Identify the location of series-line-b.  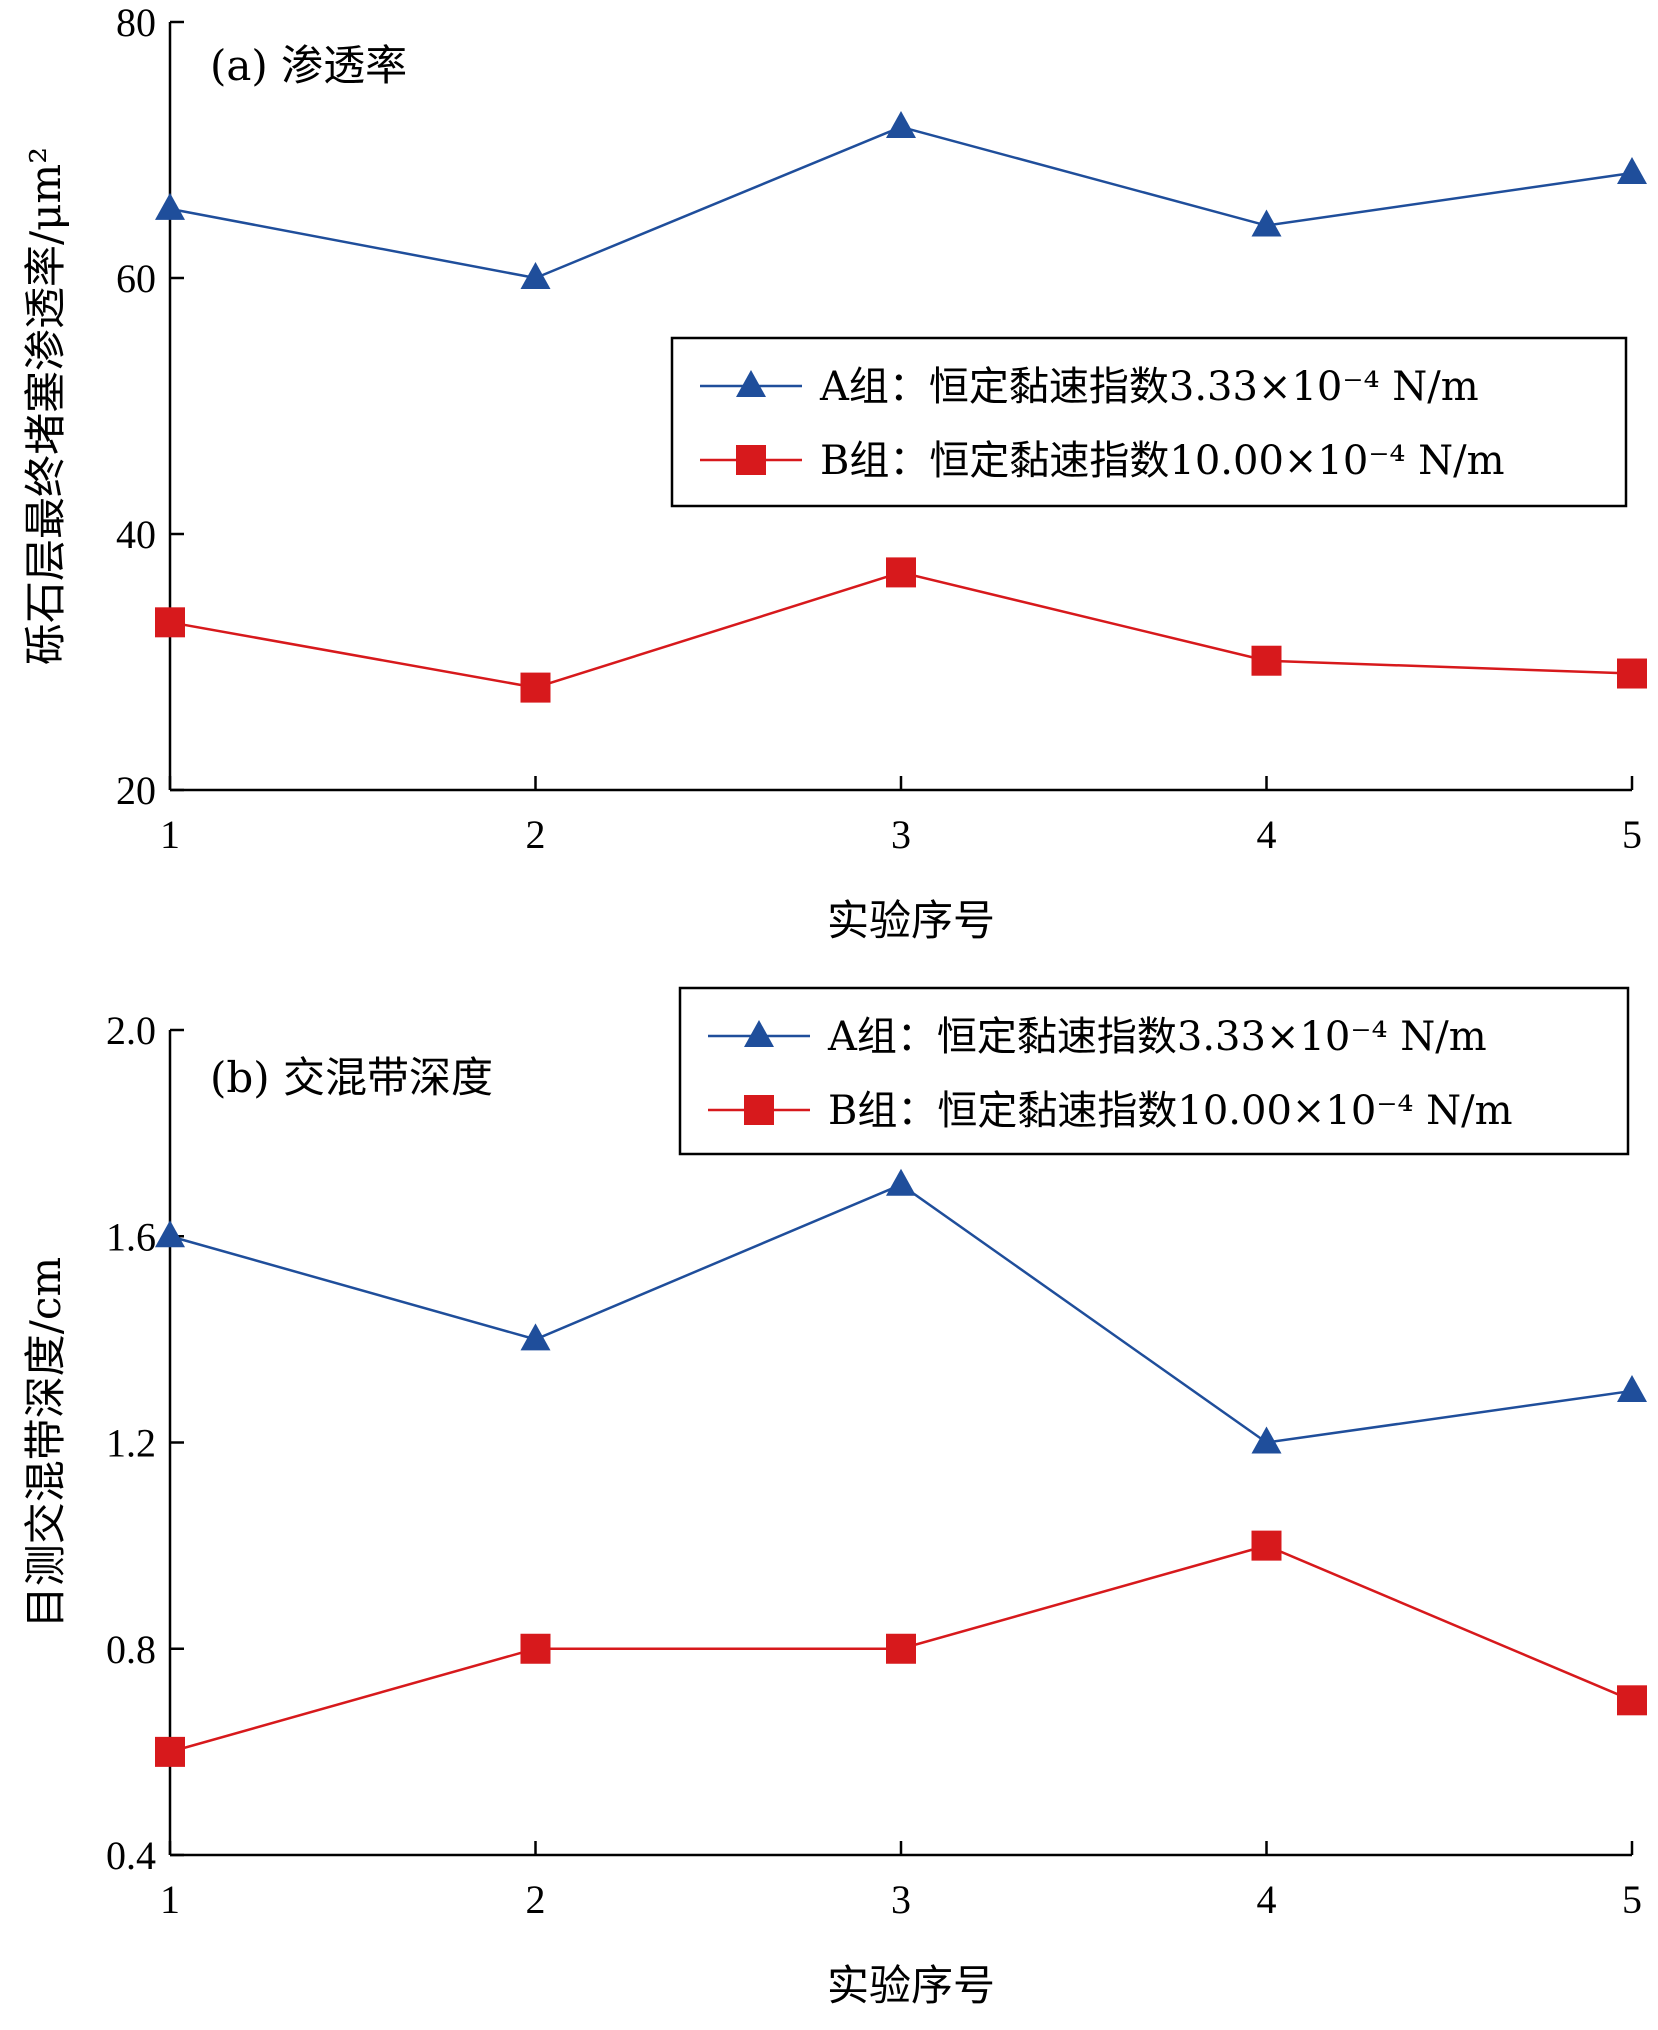
(901, 630).